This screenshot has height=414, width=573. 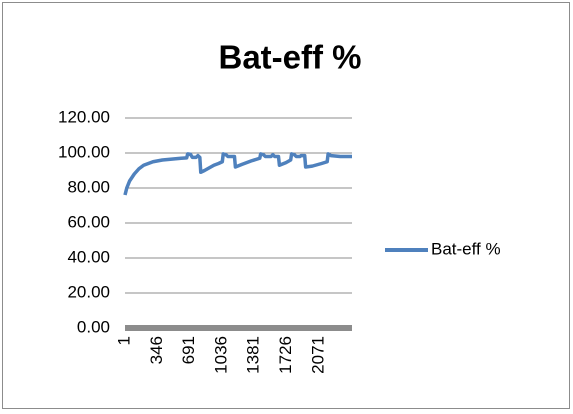 I want to click on y-tick-label: 80.00, so click(x=88, y=186).